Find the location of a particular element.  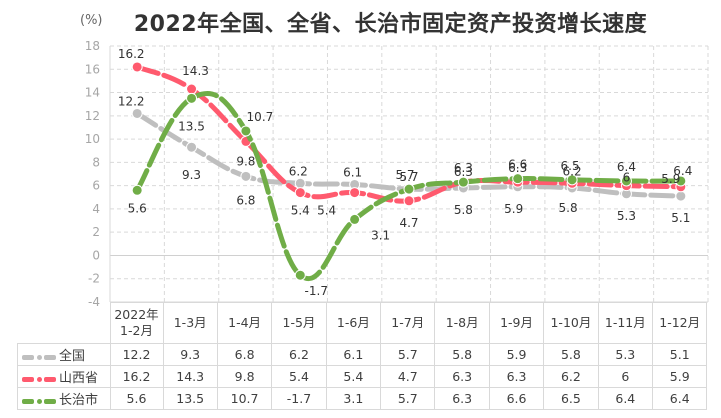

table-cell: 5.3 is located at coordinates (625, 354).